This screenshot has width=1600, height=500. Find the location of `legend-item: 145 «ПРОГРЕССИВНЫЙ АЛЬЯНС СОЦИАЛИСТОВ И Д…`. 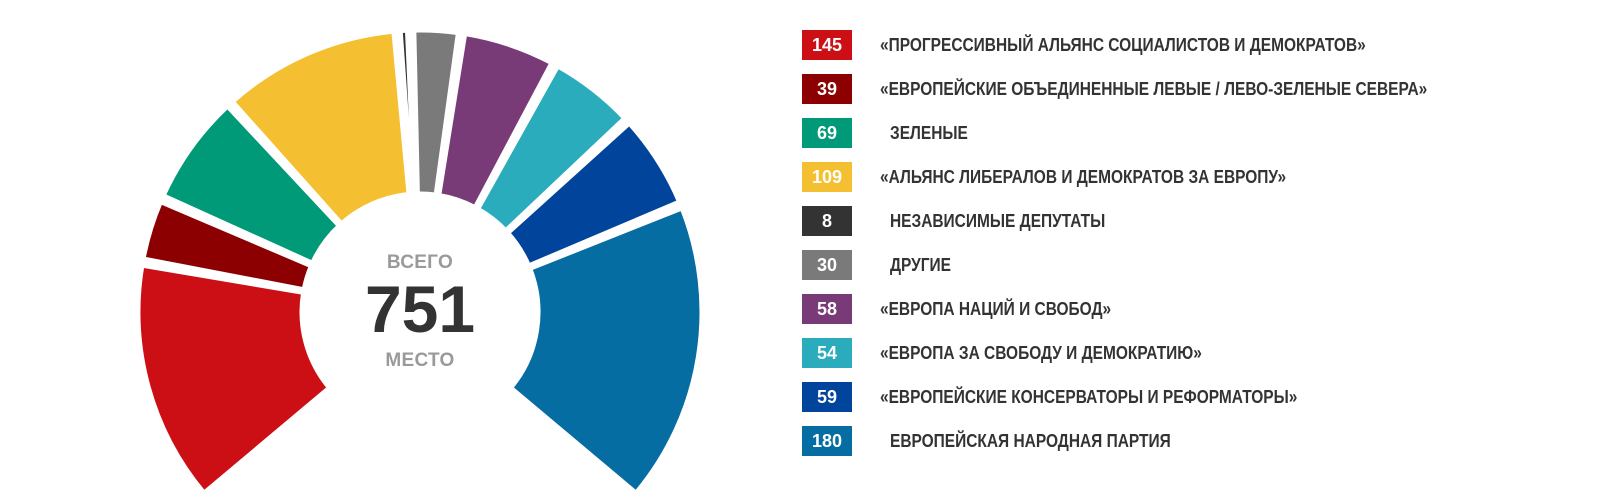

legend-item: 145 «ПРОГРЕССИВНЫЙ АЛЬЯНС СОЦИАЛИСТОВ И Д… is located at coordinates (1182, 45).